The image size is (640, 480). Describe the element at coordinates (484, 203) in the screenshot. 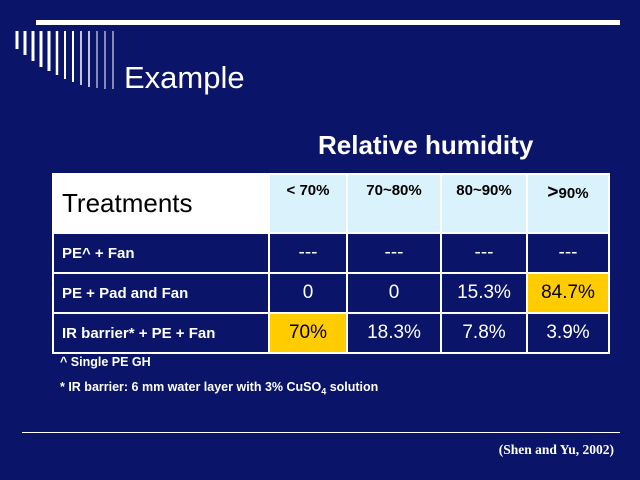

I see `header-col-80-90: 80~90%` at that location.